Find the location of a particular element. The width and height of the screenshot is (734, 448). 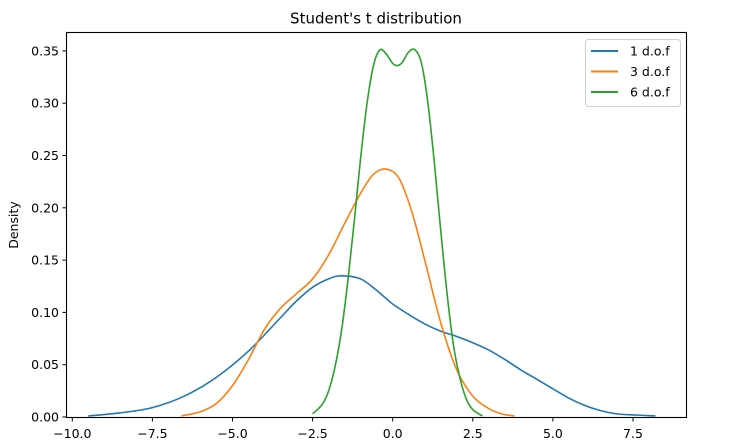

y-tick-label: 0.00 is located at coordinates (45, 417).